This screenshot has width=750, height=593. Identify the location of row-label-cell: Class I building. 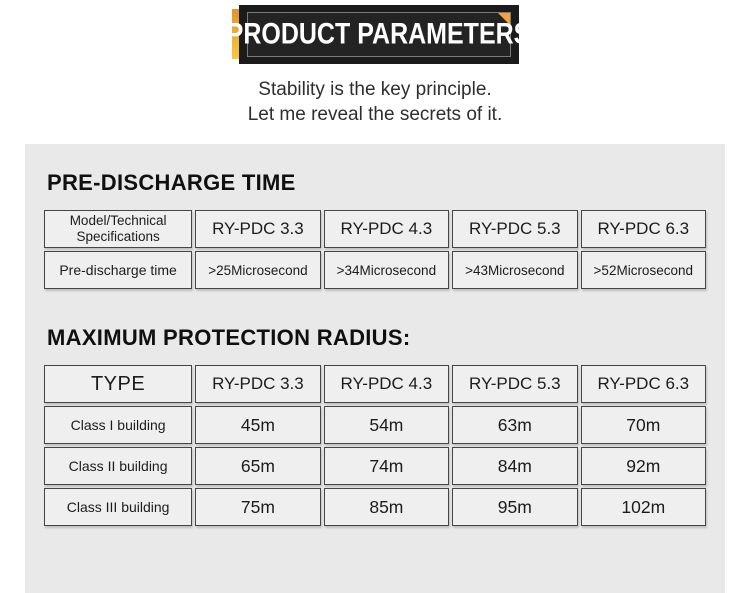
(118, 425).